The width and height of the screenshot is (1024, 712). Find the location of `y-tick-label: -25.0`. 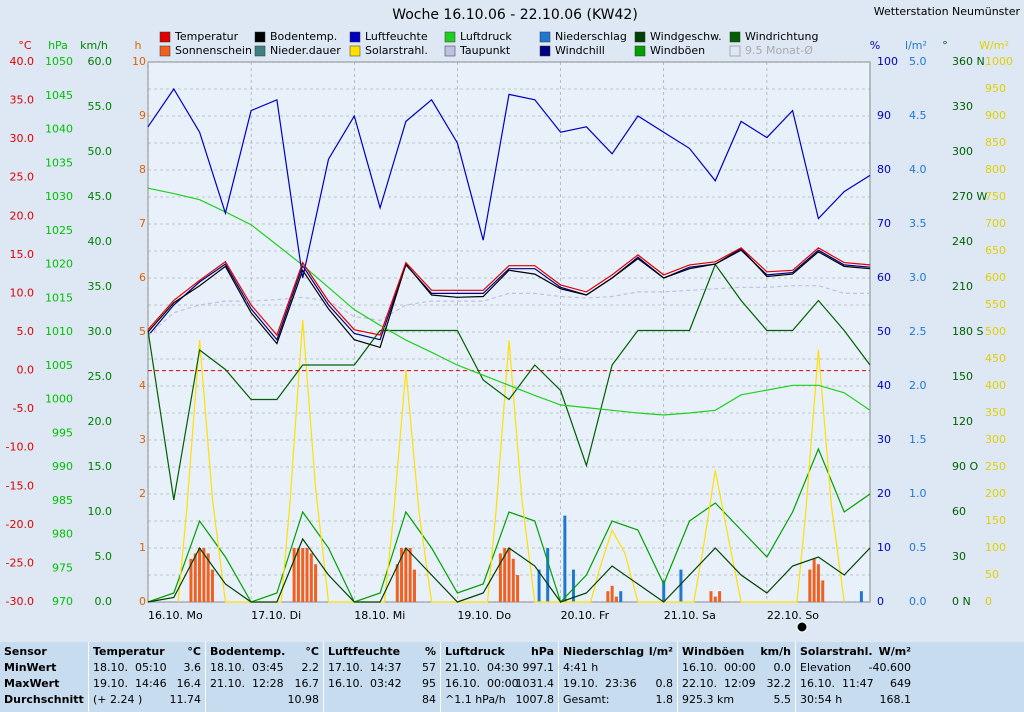

y-tick-label: -25.0 is located at coordinates (20, 562).